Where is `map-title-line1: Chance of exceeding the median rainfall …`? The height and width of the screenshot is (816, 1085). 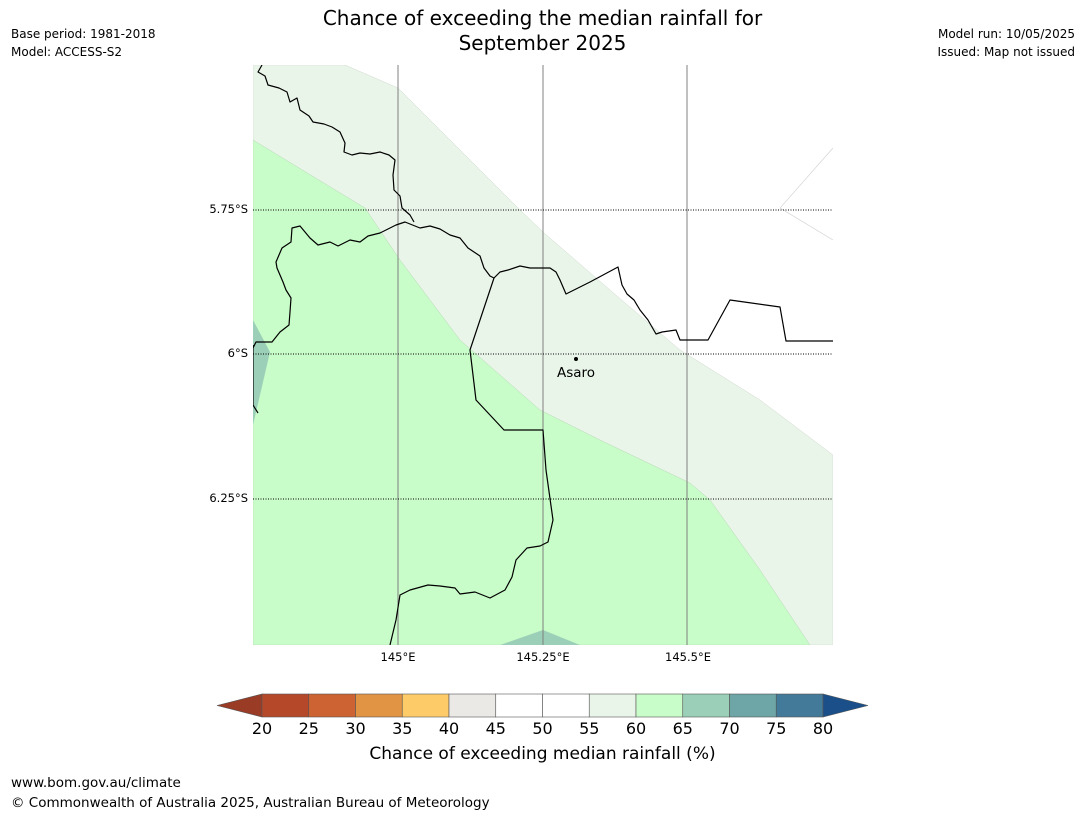
map-title-line1: Chance of exceeding the median rainfall … is located at coordinates (542, 18).